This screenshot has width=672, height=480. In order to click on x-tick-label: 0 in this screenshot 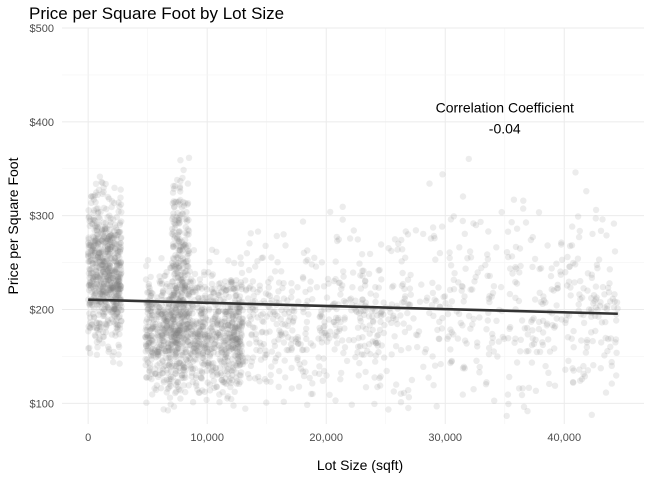, I will do `click(88, 438)`.